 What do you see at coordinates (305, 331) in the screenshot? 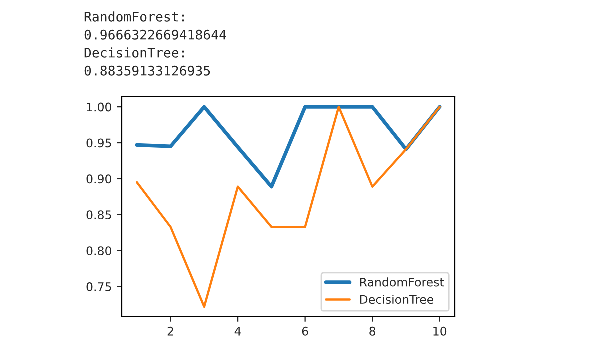
I see `x-tick-label: 6` at bounding box center [305, 331].